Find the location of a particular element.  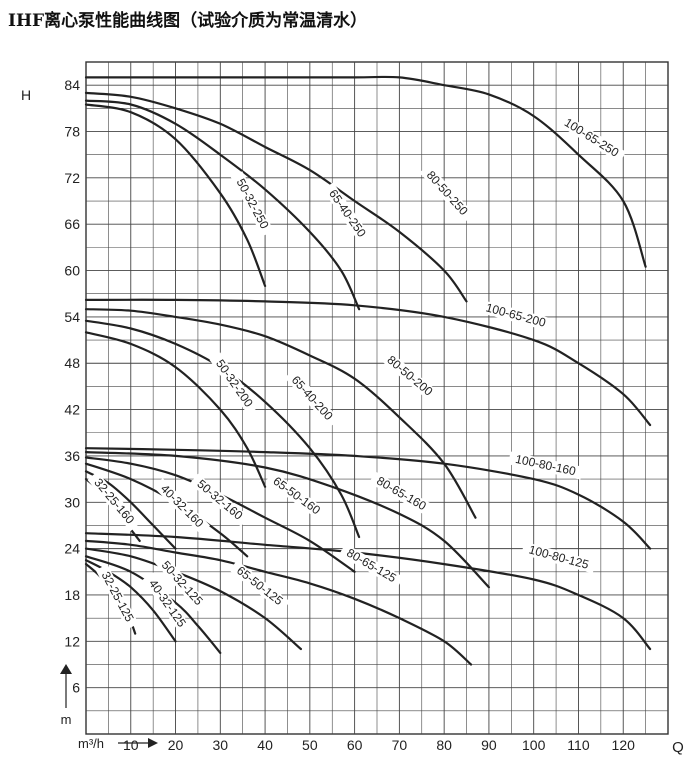

x-tick-label: 110 is located at coordinates (578, 745).